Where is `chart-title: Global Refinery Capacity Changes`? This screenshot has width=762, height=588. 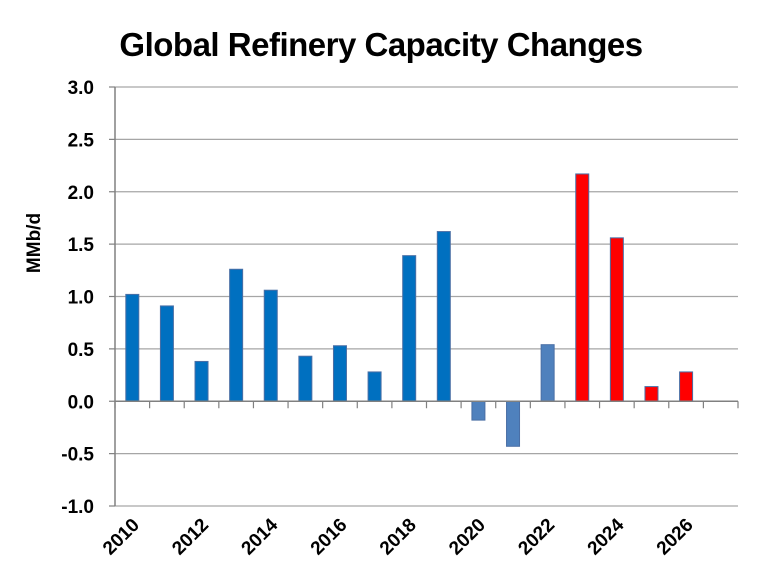 chart-title: Global Refinery Capacity Changes is located at coordinates (381, 44).